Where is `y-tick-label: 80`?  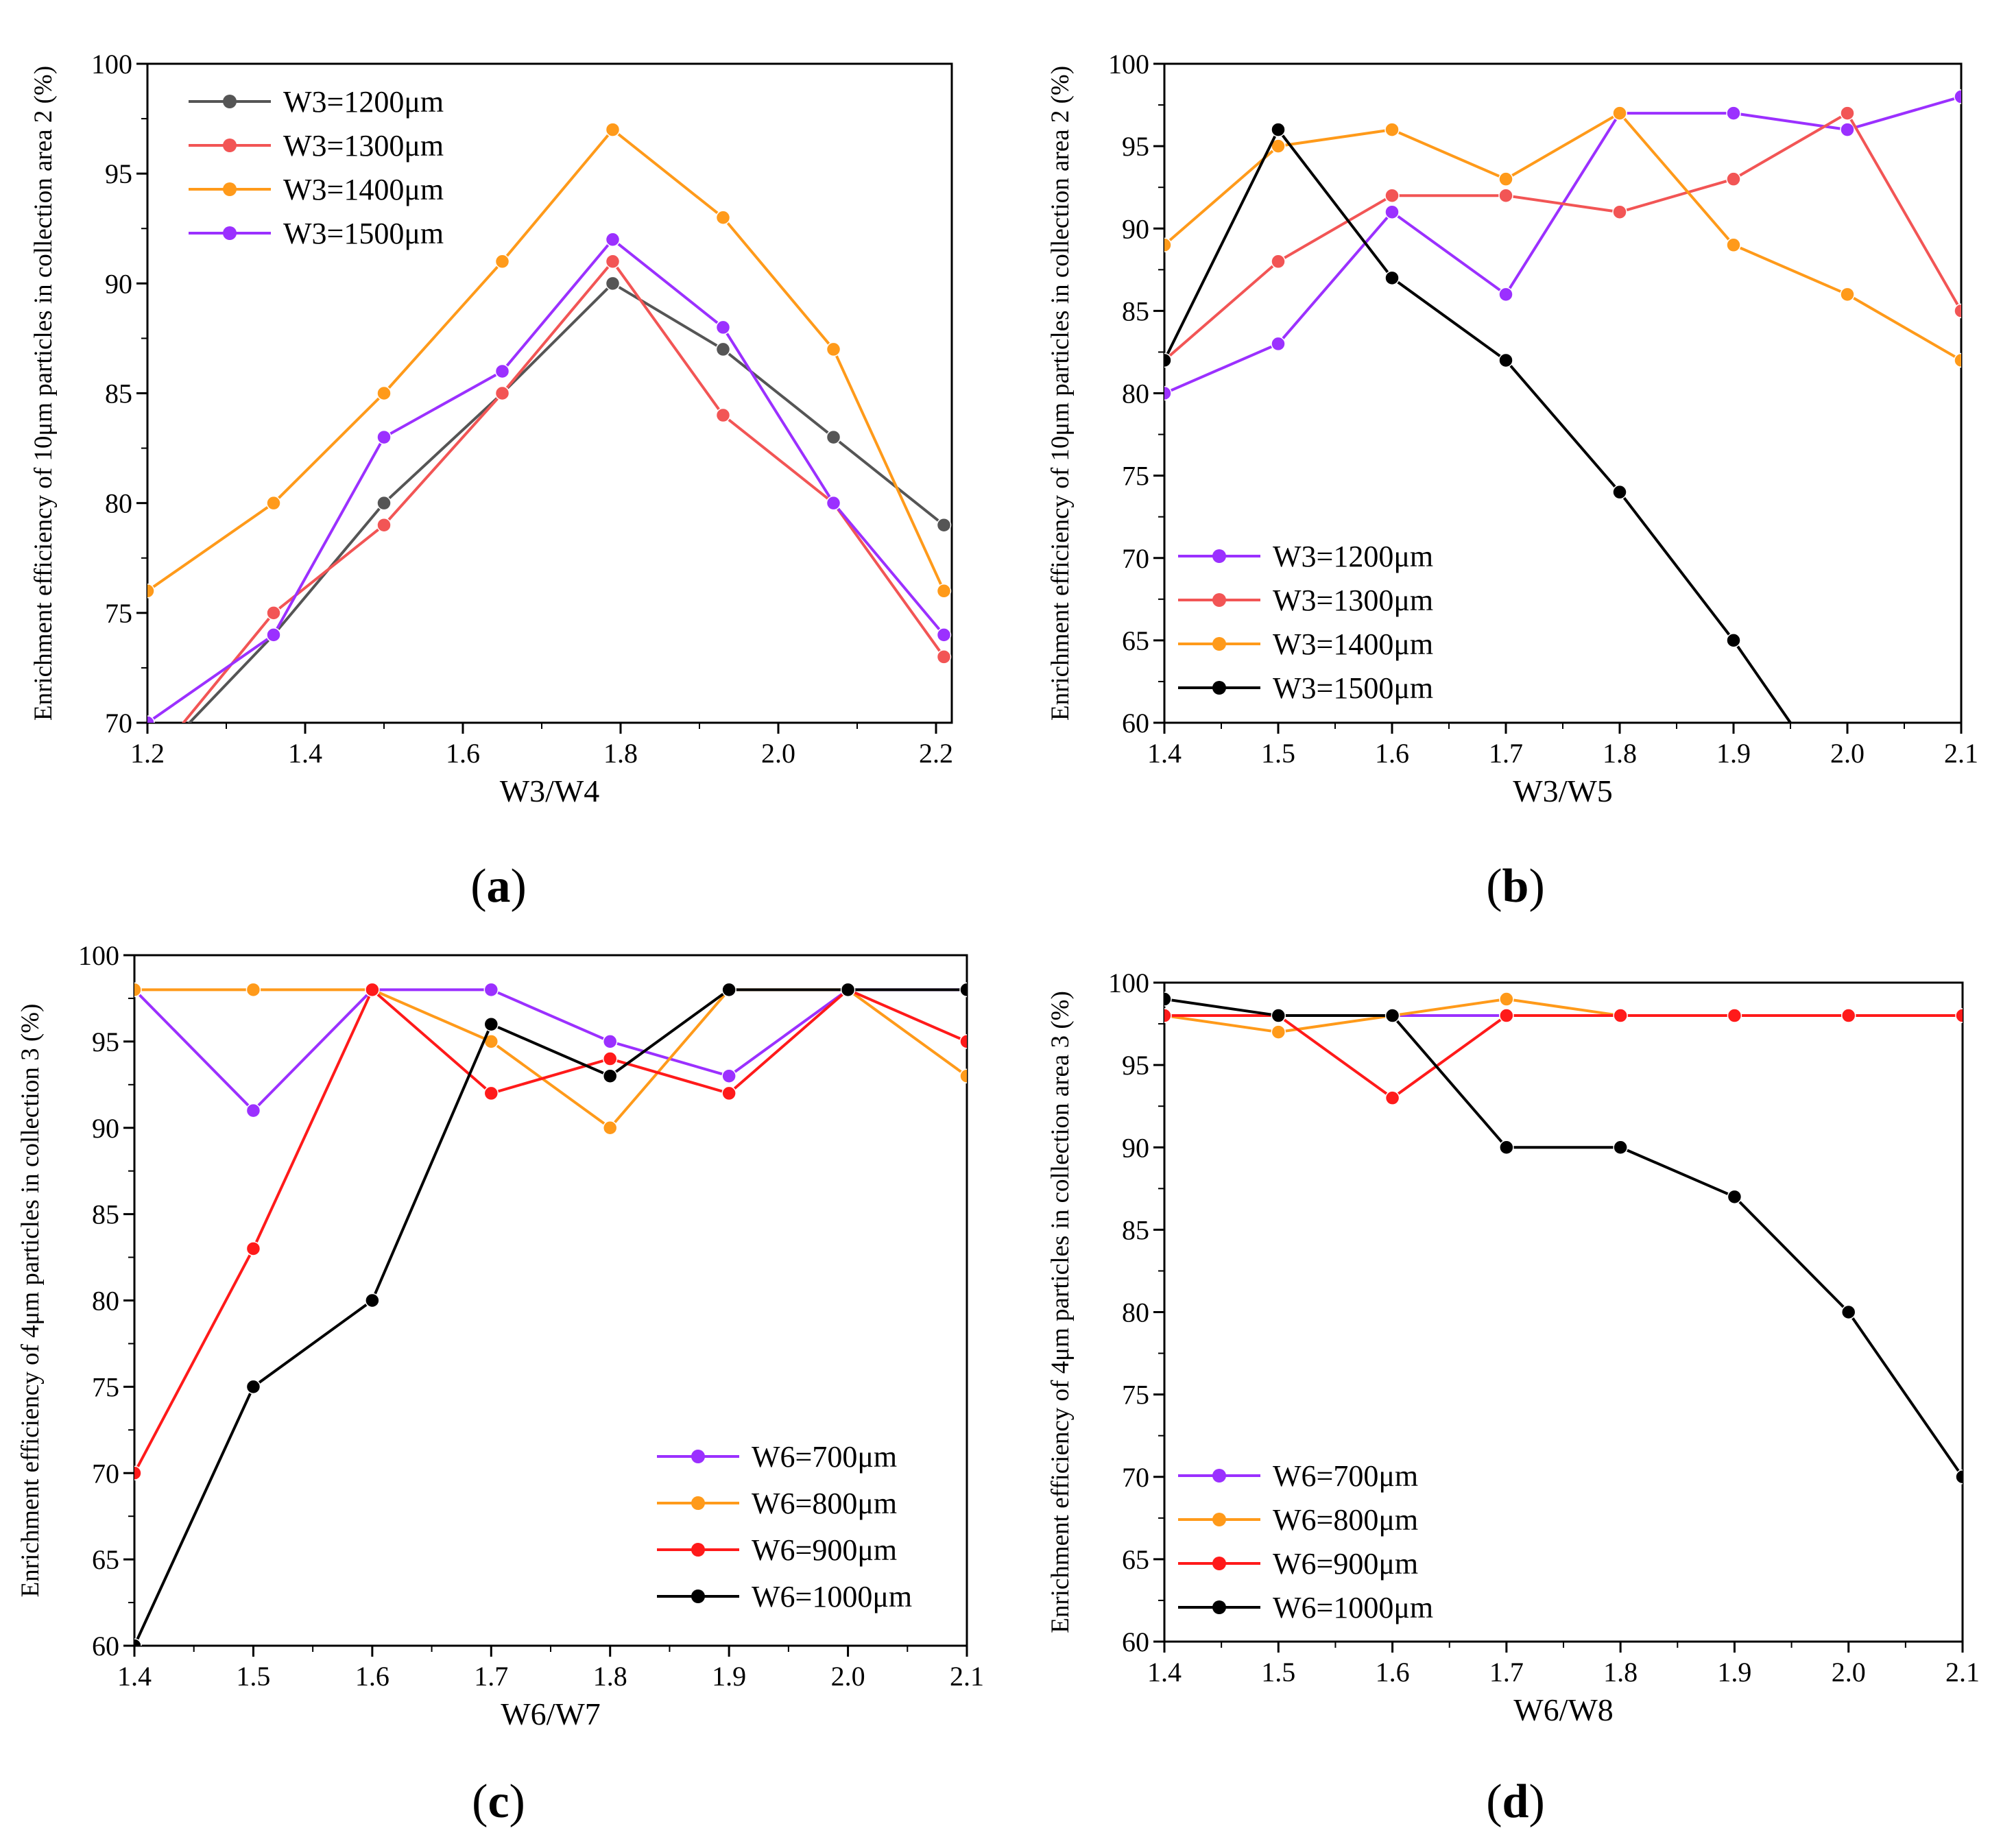 y-tick-label: 80 is located at coordinates (1135, 1312).